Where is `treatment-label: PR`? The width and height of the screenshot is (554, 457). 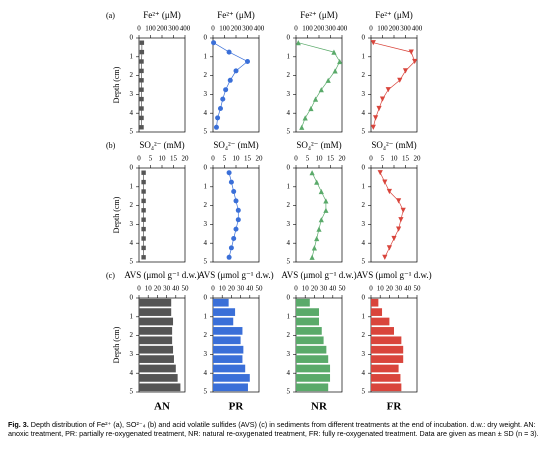
treatment-label: PR is located at coordinates (237, 407).